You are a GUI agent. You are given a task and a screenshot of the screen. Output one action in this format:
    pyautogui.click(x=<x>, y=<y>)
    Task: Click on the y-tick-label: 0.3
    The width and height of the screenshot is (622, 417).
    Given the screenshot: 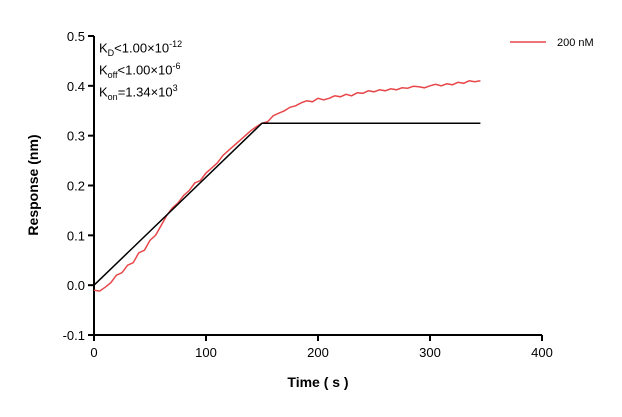 What is the action you would take?
    pyautogui.click(x=76, y=136)
    